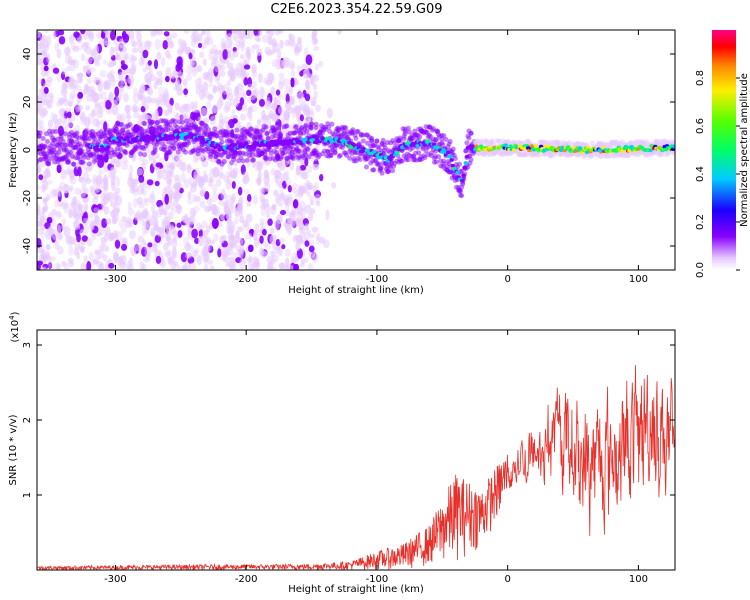  What do you see at coordinates (27, 420) in the screenshot?
I see `snr-y-tick-label: 2` at bounding box center [27, 420].